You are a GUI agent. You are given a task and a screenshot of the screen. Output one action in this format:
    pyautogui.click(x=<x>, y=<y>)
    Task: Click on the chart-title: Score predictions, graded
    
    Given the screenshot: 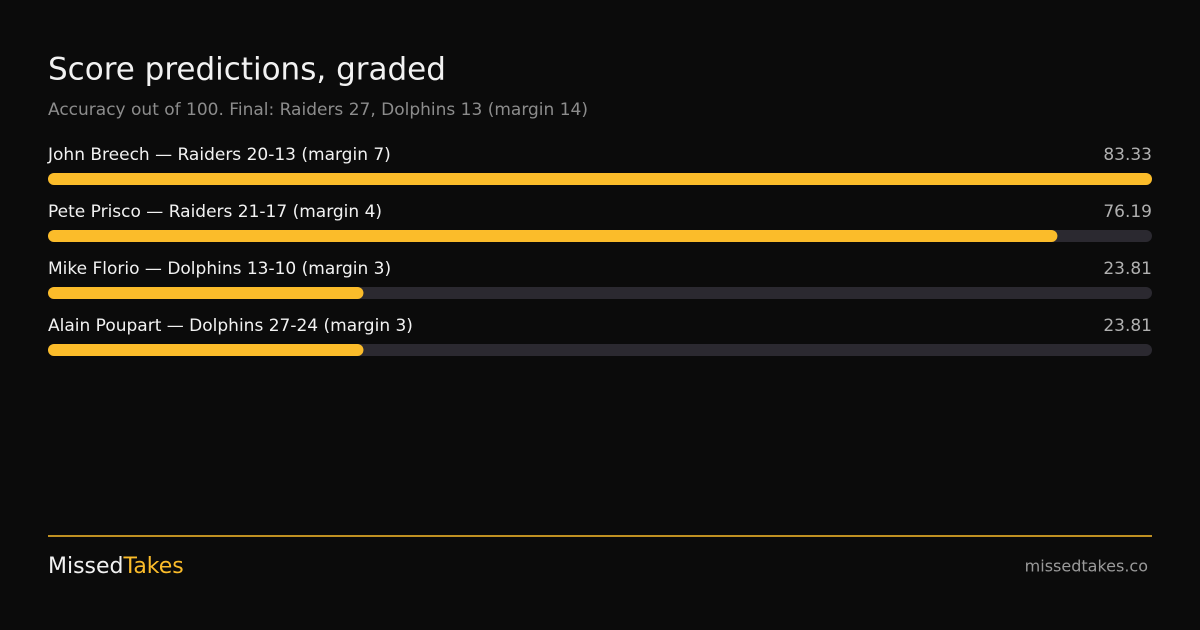 What is the action you would take?
    pyautogui.click(x=247, y=70)
    